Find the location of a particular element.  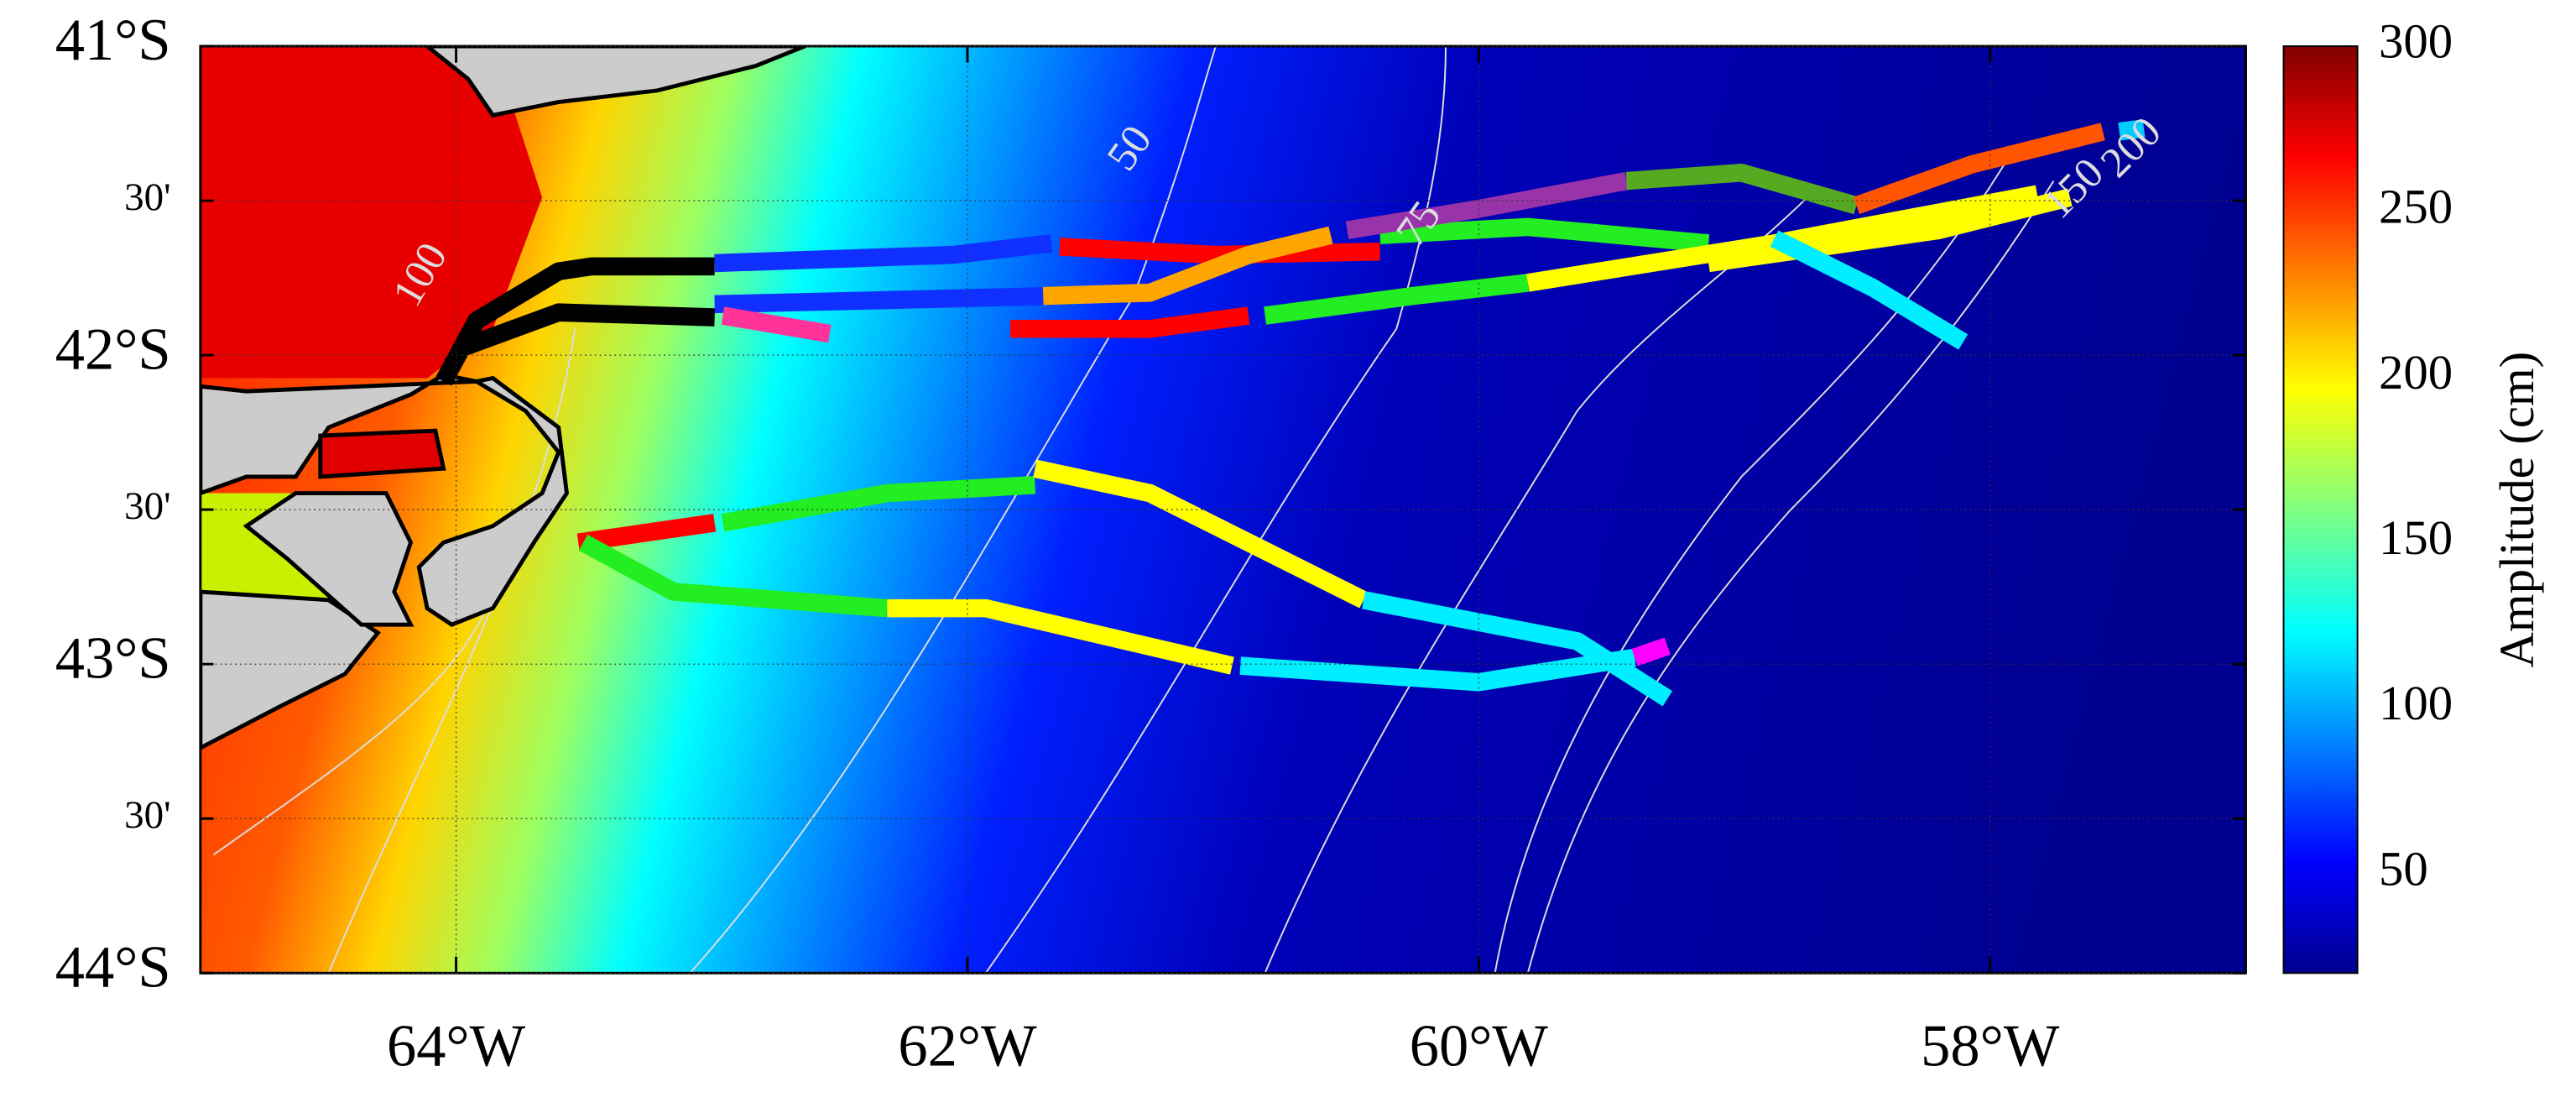

lat-tick-label: 43°S is located at coordinates (113, 658).